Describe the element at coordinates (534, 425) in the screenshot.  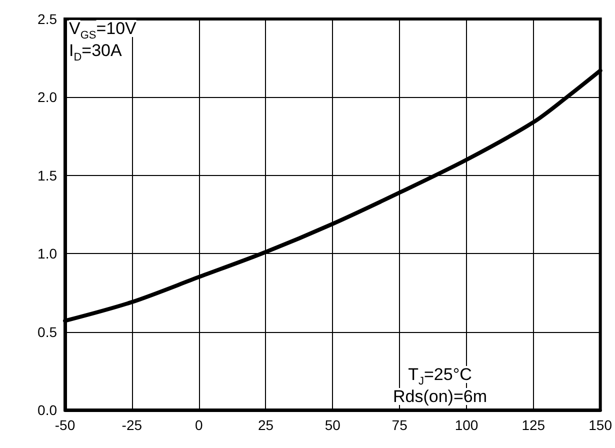
I see `x-tick-label: 125` at that location.